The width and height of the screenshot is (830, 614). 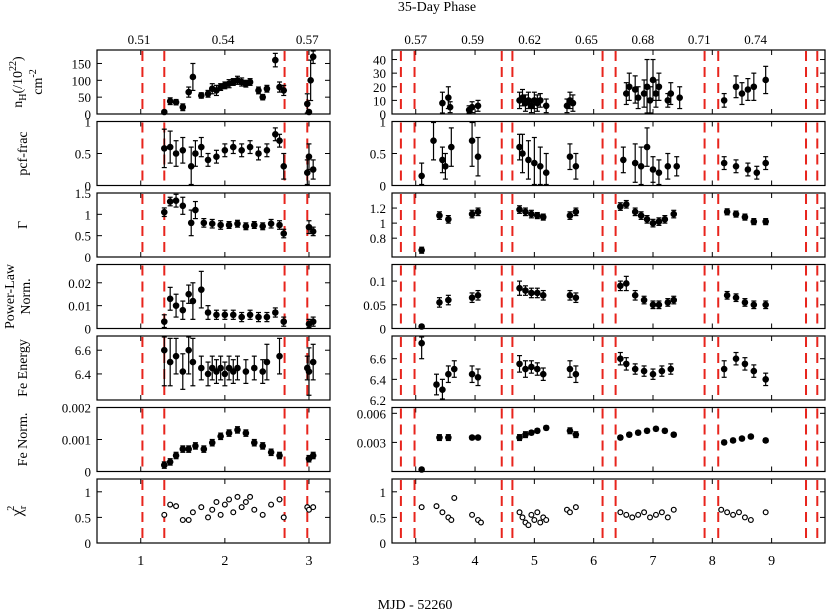 I want to click on y-tick-label: 0.02, so click(x=79, y=283).